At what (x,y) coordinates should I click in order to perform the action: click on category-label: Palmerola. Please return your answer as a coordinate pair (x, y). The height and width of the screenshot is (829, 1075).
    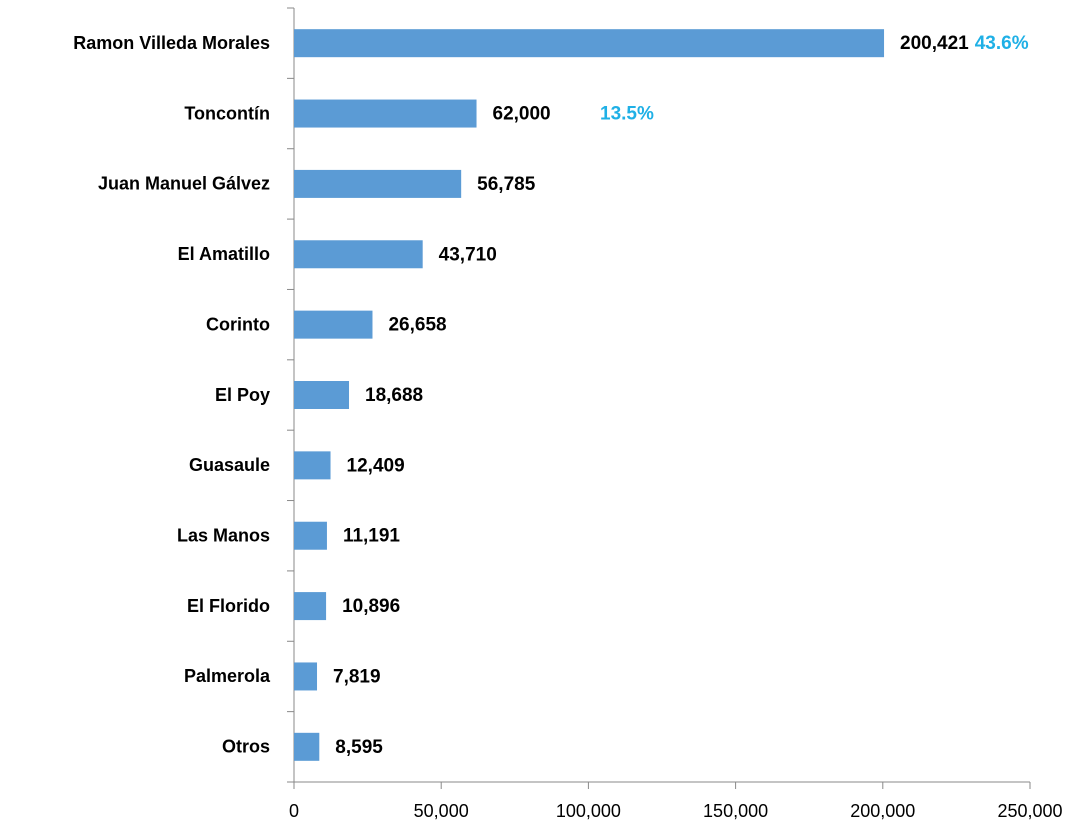
    Looking at the image, I should click on (227, 676).